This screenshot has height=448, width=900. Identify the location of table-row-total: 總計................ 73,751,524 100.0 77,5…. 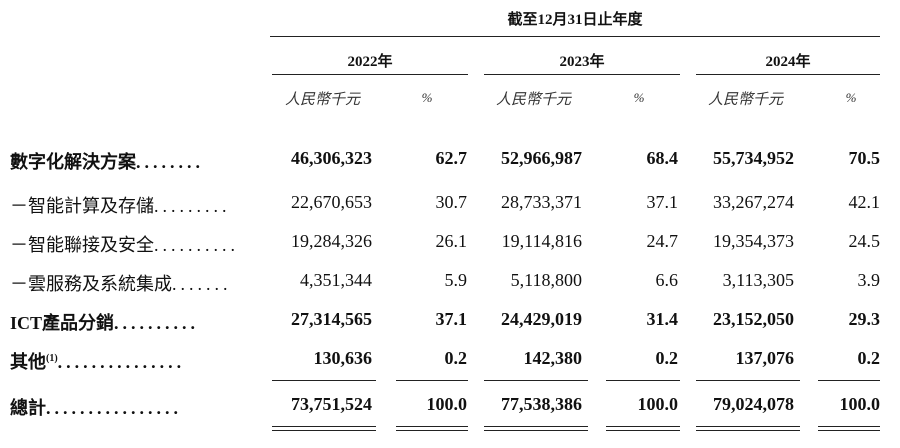
(450, 409).